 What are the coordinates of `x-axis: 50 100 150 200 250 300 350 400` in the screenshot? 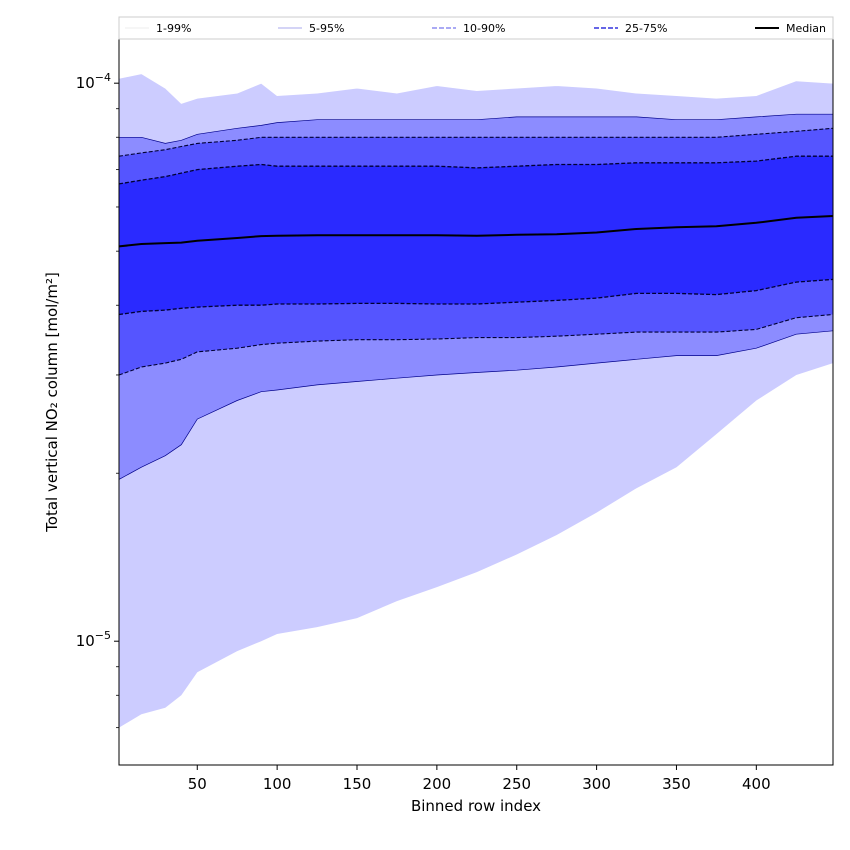 It's located at (479, 779).